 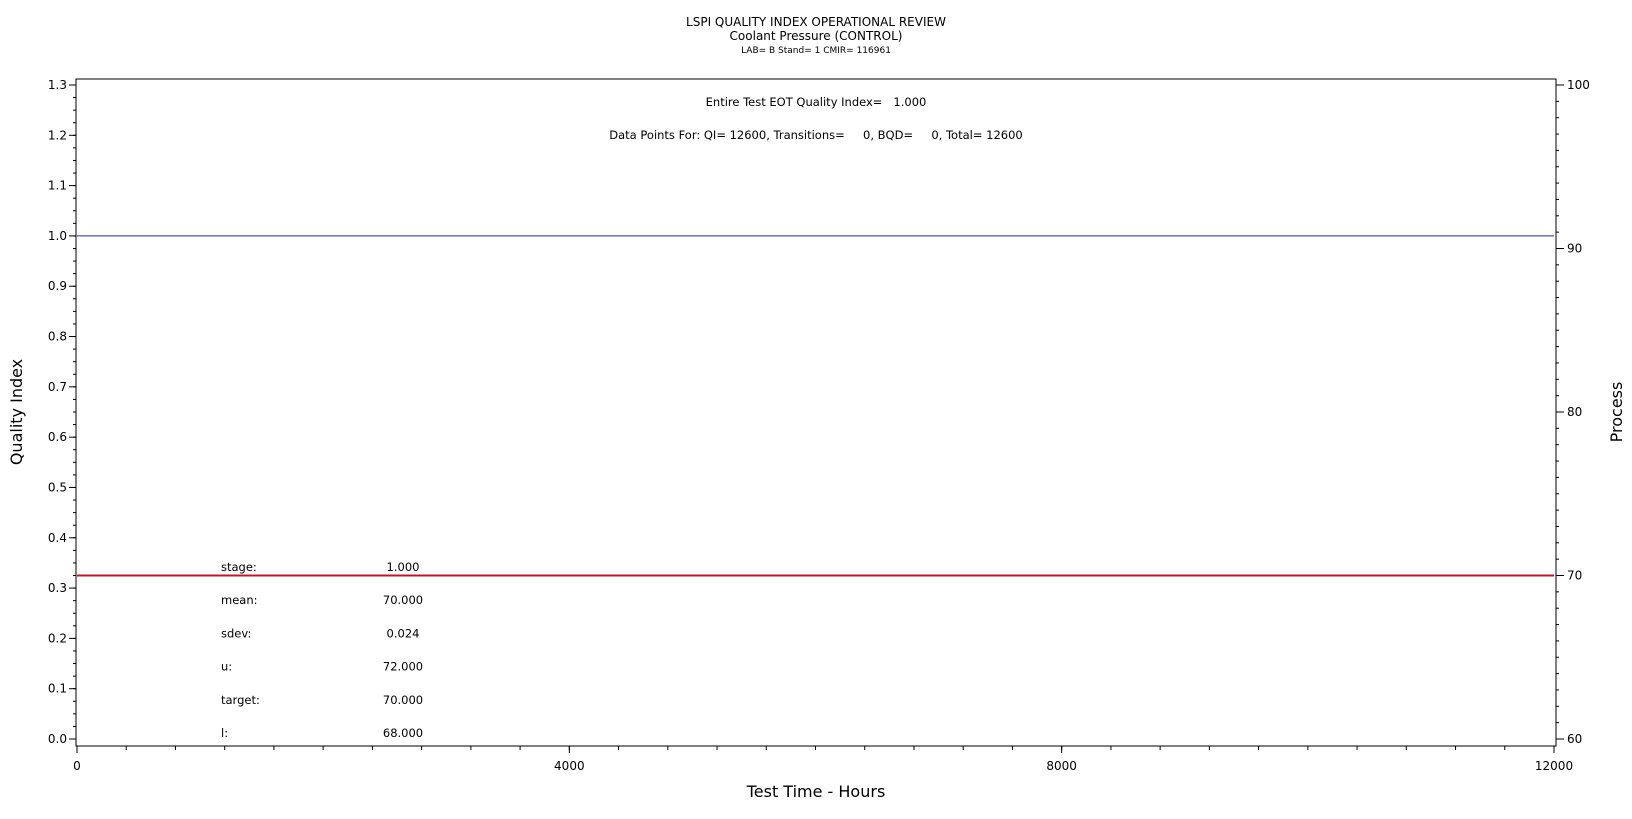 What do you see at coordinates (77, 766) in the screenshot?
I see `x-tick-label: 0` at bounding box center [77, 766].